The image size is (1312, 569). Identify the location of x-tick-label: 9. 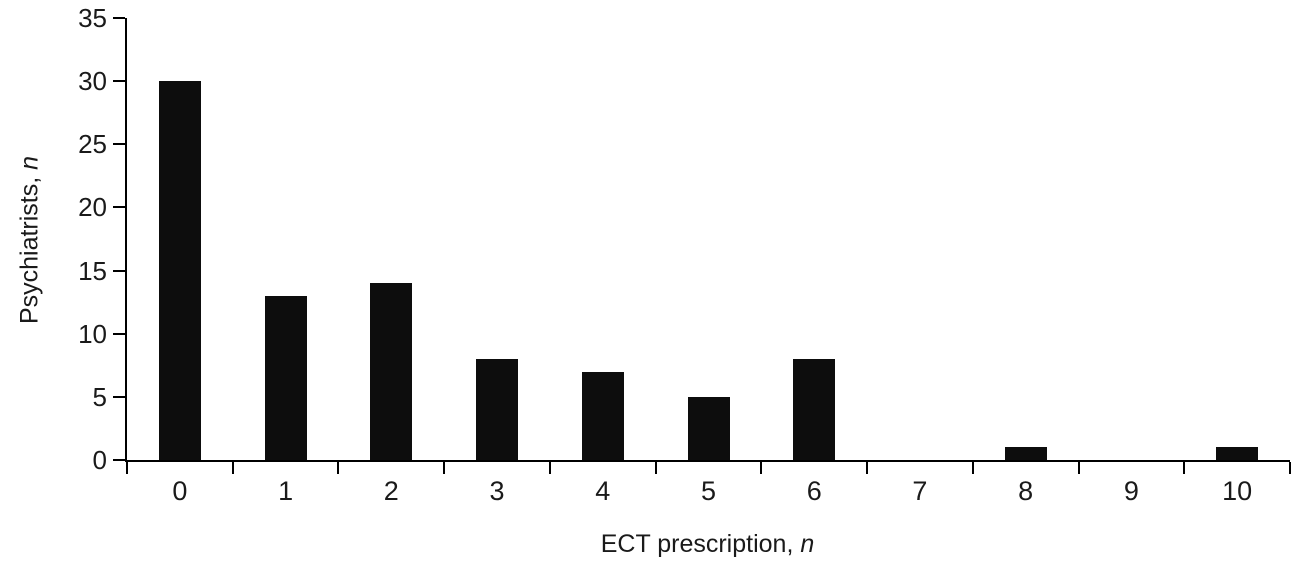
(1131, 491).